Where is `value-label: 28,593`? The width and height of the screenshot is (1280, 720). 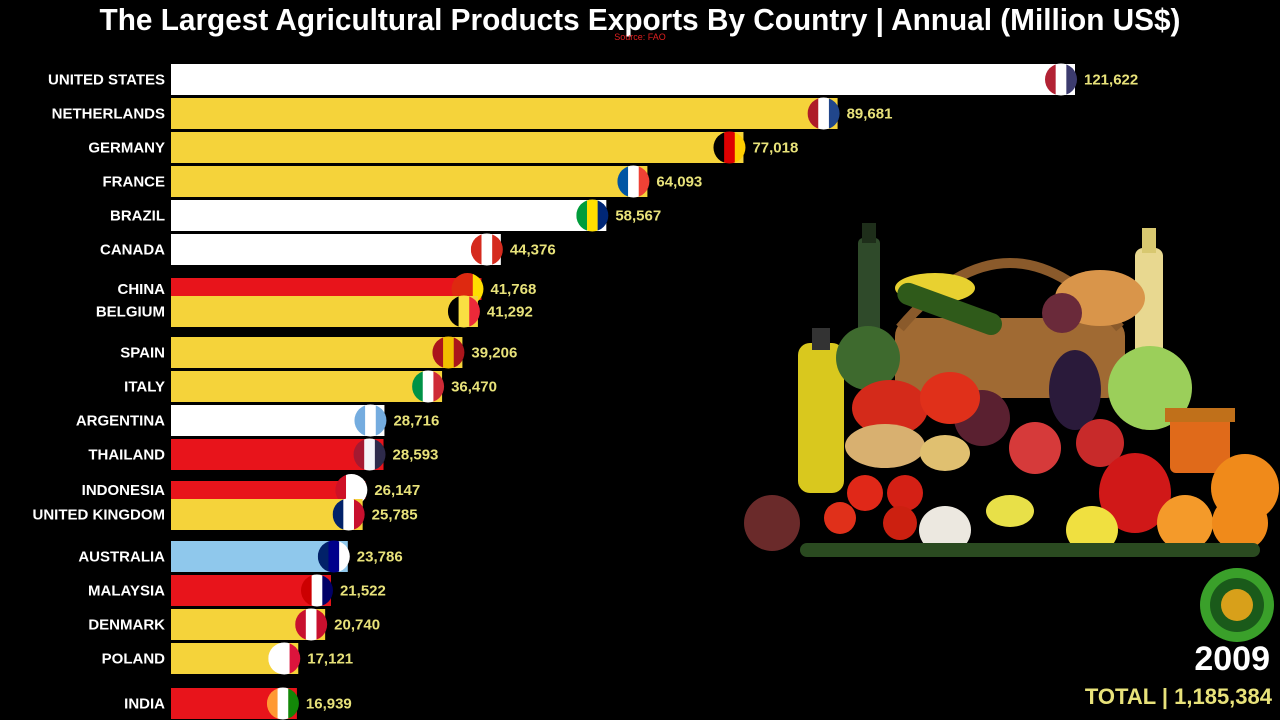 value-label: 28,593 is located at coordinates (416, 455).